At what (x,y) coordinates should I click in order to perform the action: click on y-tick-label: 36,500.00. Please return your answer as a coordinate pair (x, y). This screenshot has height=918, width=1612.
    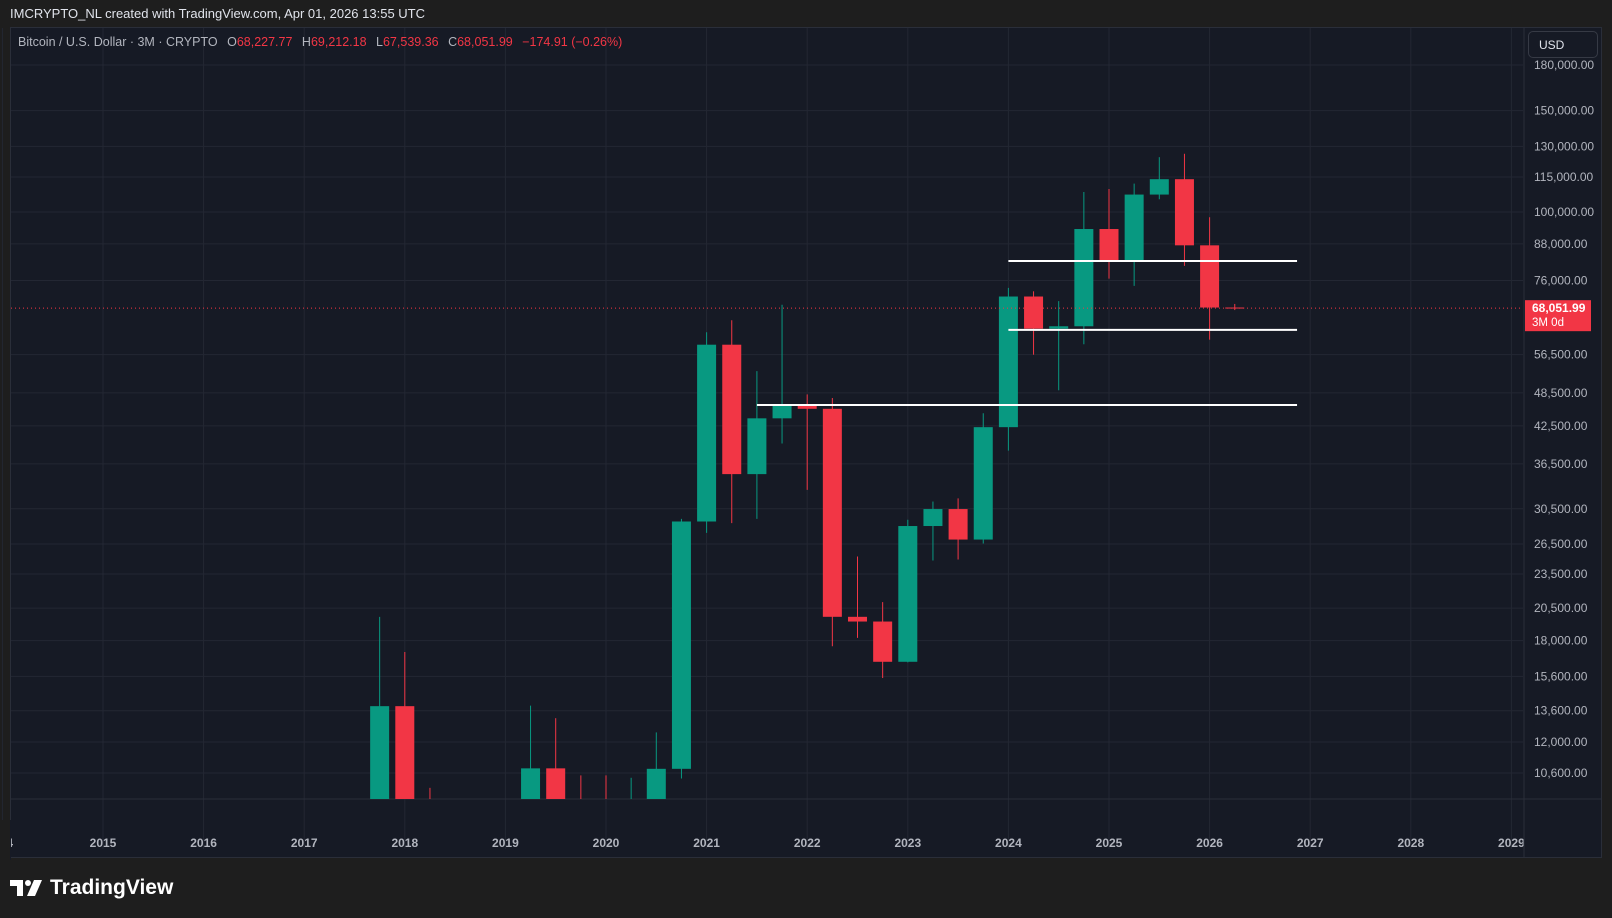
    Looking at the image, I should click on (1561, 464).